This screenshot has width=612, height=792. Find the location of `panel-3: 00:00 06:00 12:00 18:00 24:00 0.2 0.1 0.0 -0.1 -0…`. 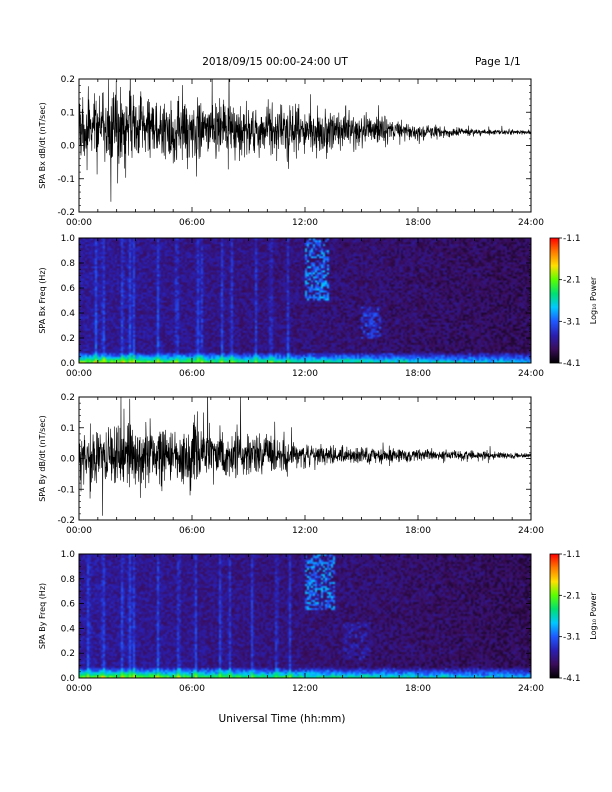

panel-3: 00:00 06:00 12:00 18:00 24:00 0.2 0.1 0.0 -0.1 -0… is located at coordinates (291, 464).